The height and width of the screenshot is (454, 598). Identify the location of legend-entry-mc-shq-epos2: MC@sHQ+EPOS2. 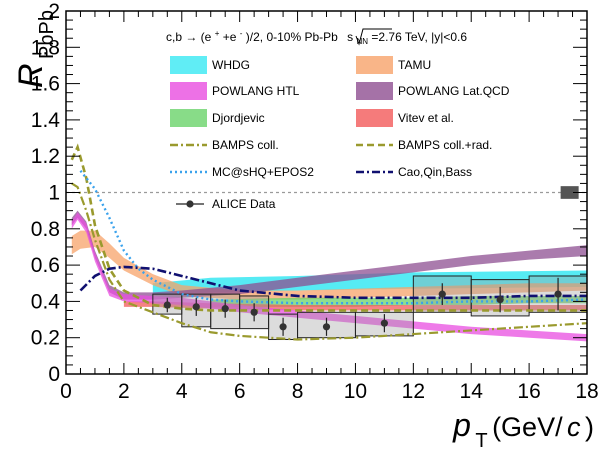
(242, 172).